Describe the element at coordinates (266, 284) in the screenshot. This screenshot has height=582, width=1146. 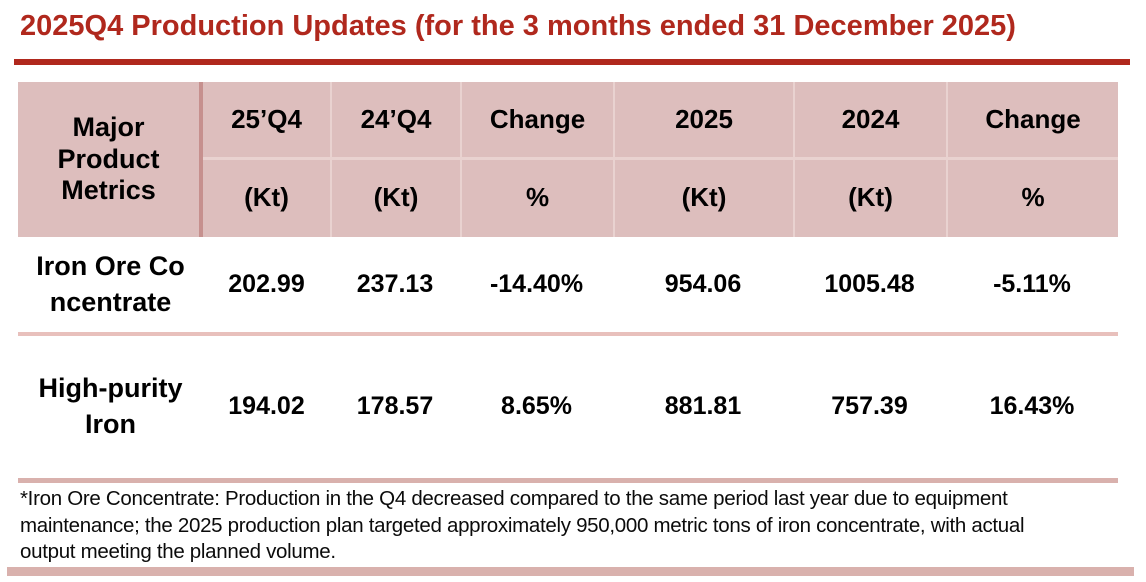
I see `row-value-cell: 202.99` at that location.